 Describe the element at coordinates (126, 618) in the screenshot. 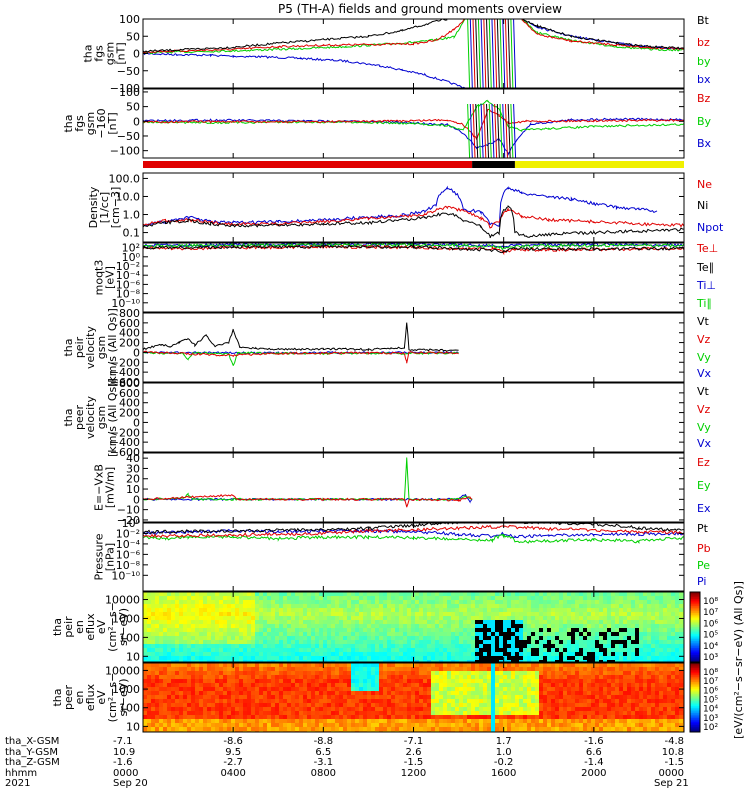

I see `y-tick-label: 1000` at that location.